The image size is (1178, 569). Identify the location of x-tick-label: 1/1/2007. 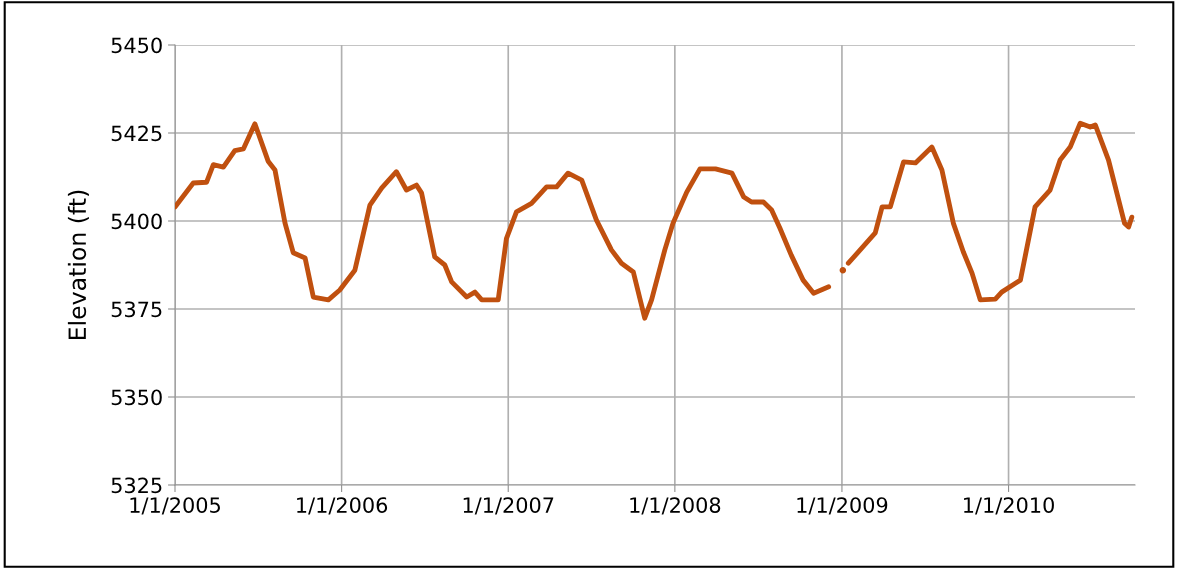
(508, 506).